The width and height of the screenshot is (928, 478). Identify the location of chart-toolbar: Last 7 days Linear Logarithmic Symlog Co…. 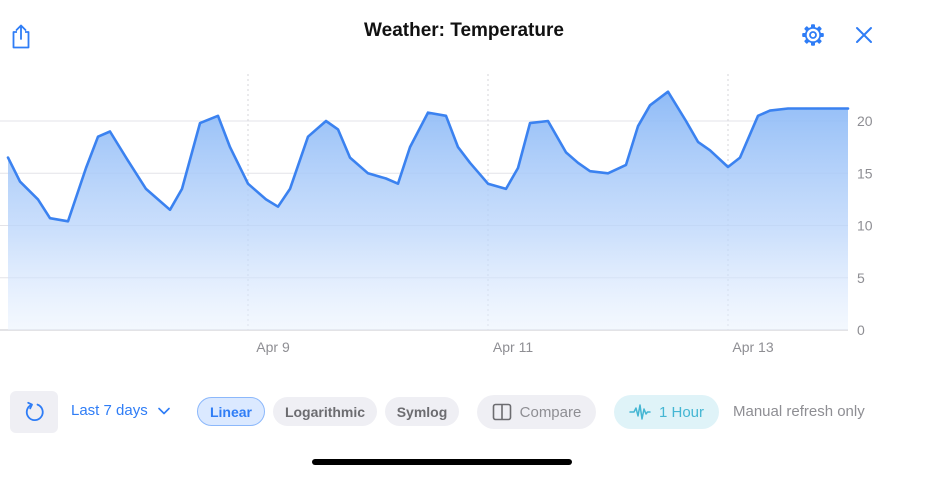
(464, 412).